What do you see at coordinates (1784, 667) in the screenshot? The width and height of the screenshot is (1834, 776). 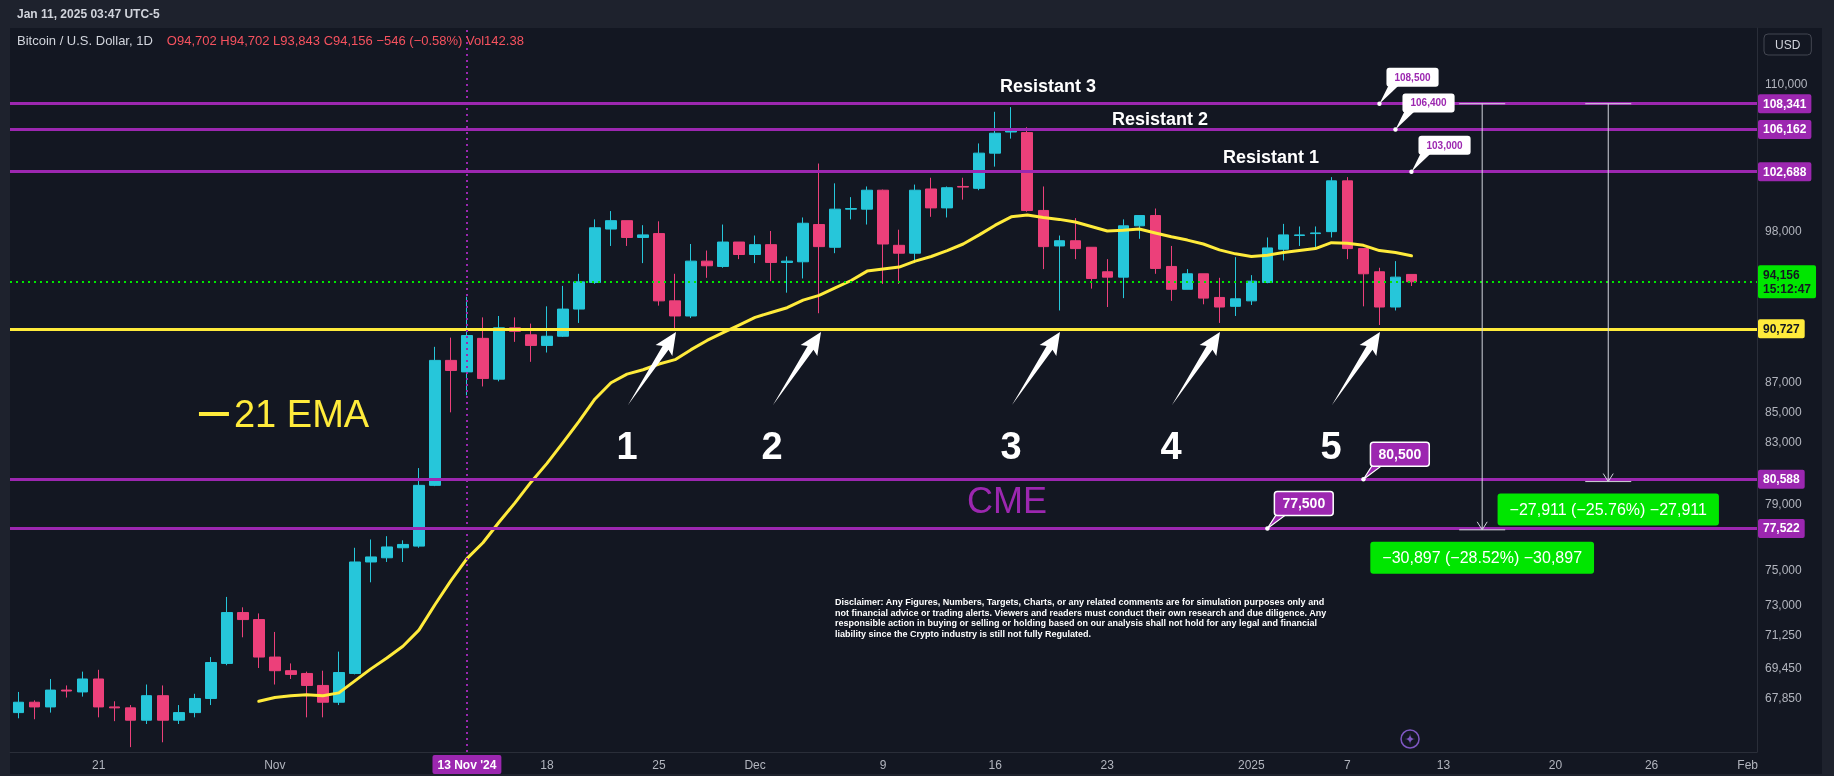 I see `y-tick-label: 69,450` at bounding box center [1784, 667].